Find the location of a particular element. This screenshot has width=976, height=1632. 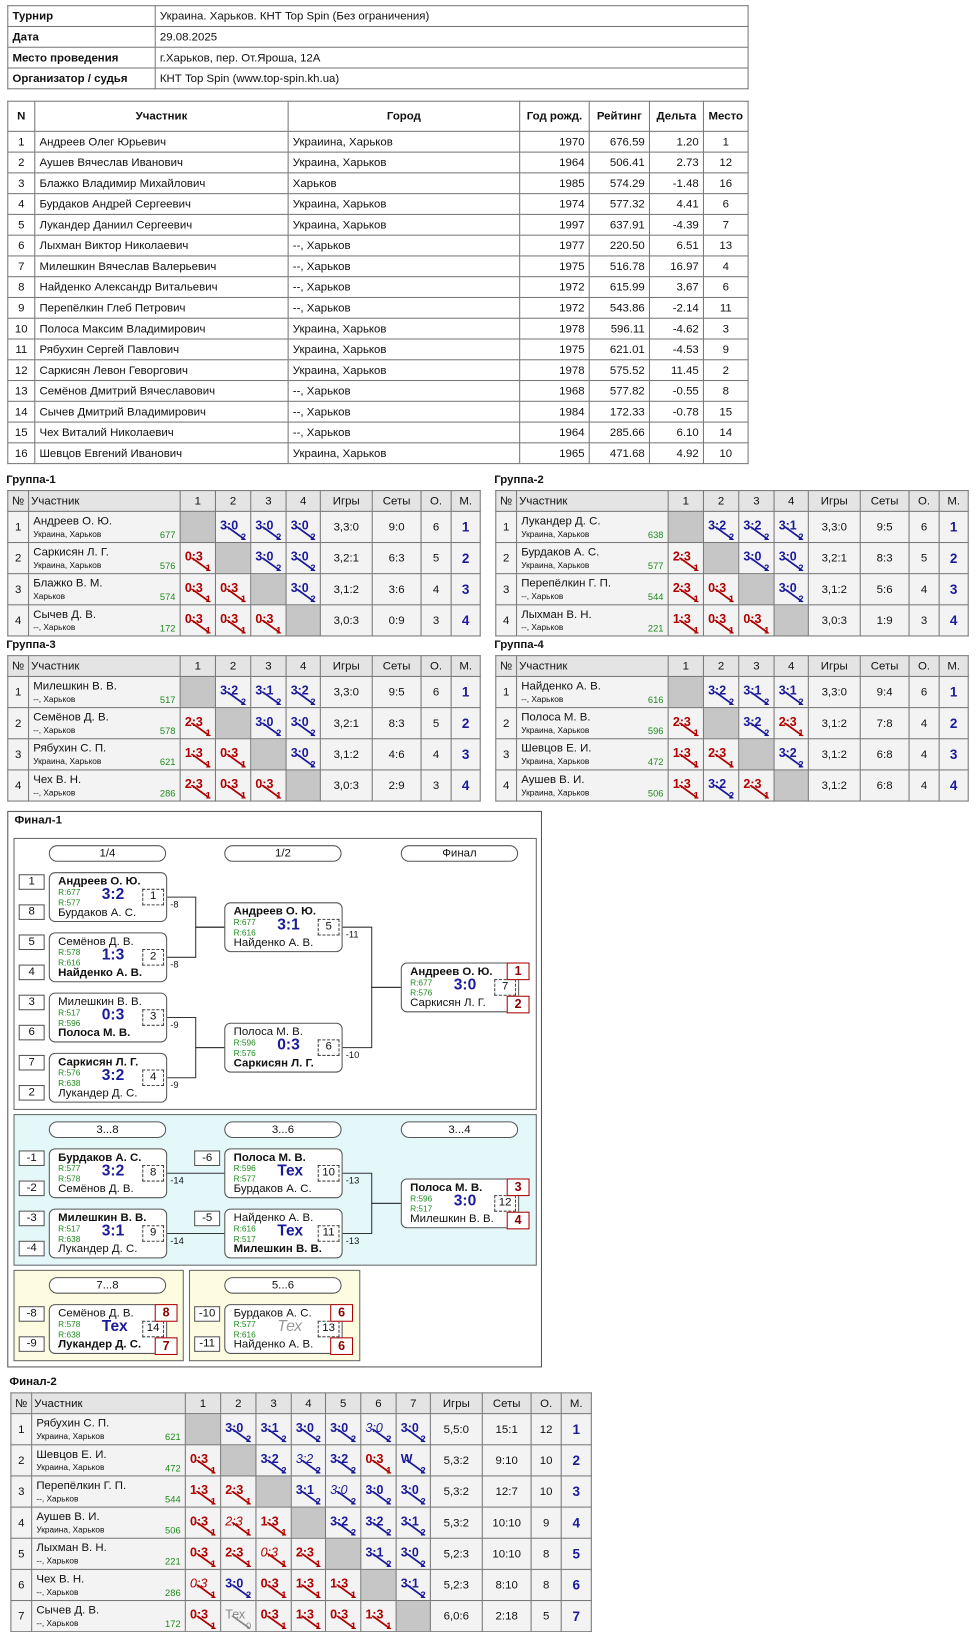

result-cell: 0:3 1 is located at coordinates (343, 1616).